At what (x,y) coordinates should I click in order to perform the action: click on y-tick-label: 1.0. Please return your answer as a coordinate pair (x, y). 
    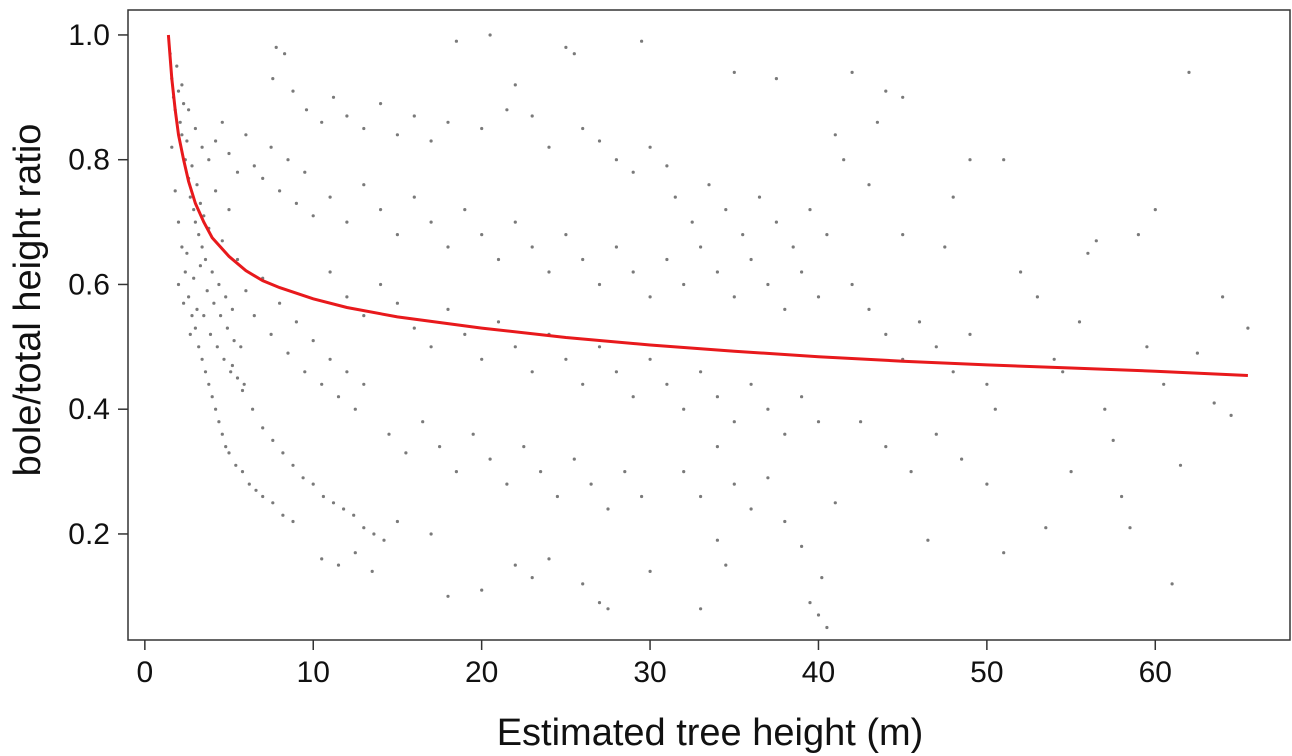
    Looking at the image, I should click on (89, 35).